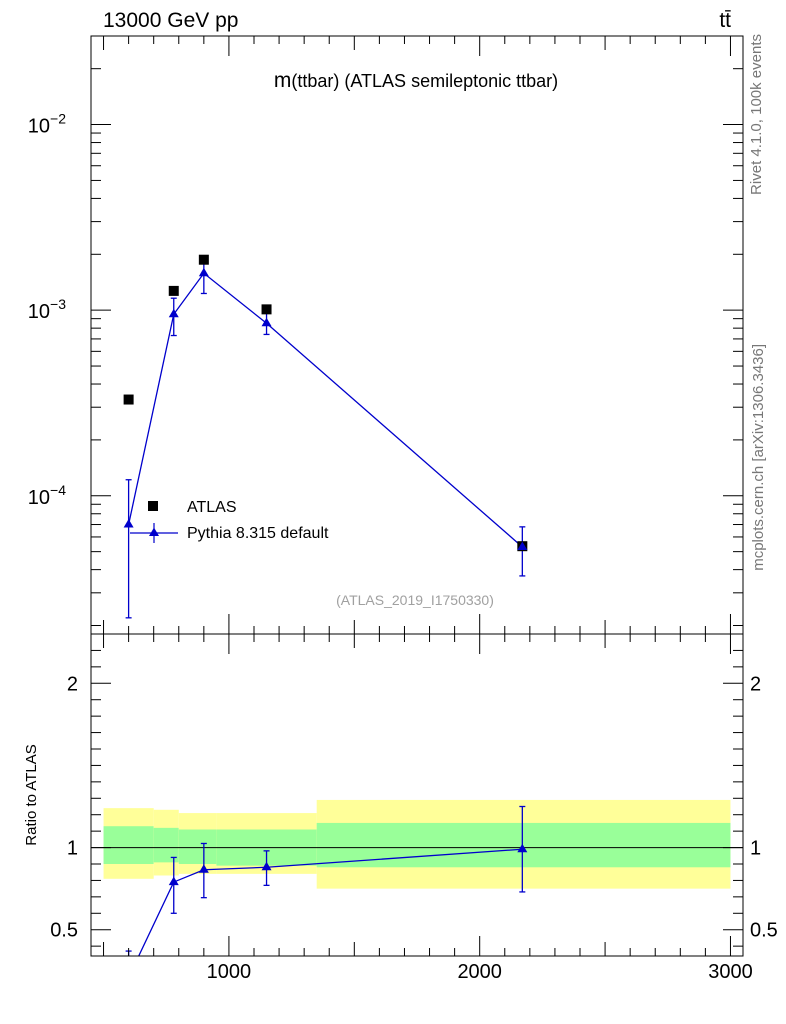 This screenshot has width=786, height=1024. What do you see at coordinates (258, 533) in the screenshot?
I see `legend-pythia-label: Pythia 8.315 default` at bounding box center [258, 533].